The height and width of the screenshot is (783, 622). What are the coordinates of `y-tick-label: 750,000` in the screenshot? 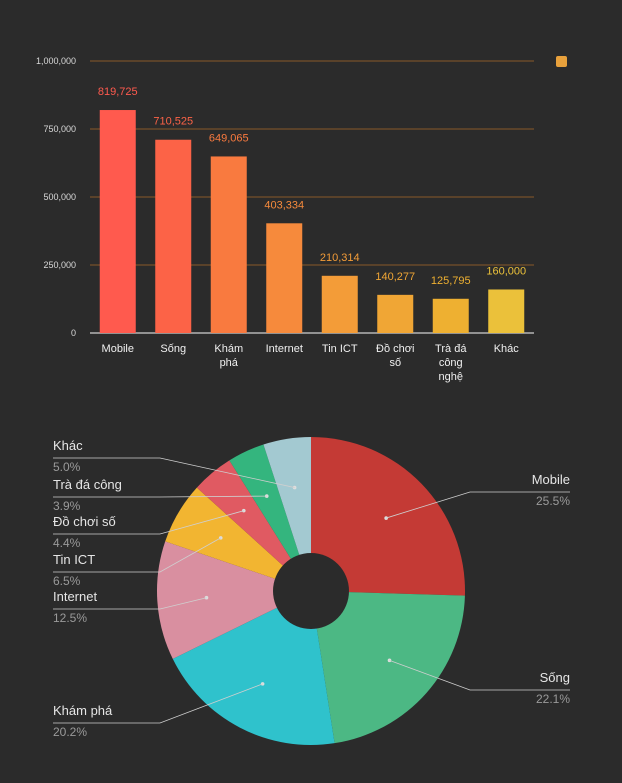 It's located at (59, 129).